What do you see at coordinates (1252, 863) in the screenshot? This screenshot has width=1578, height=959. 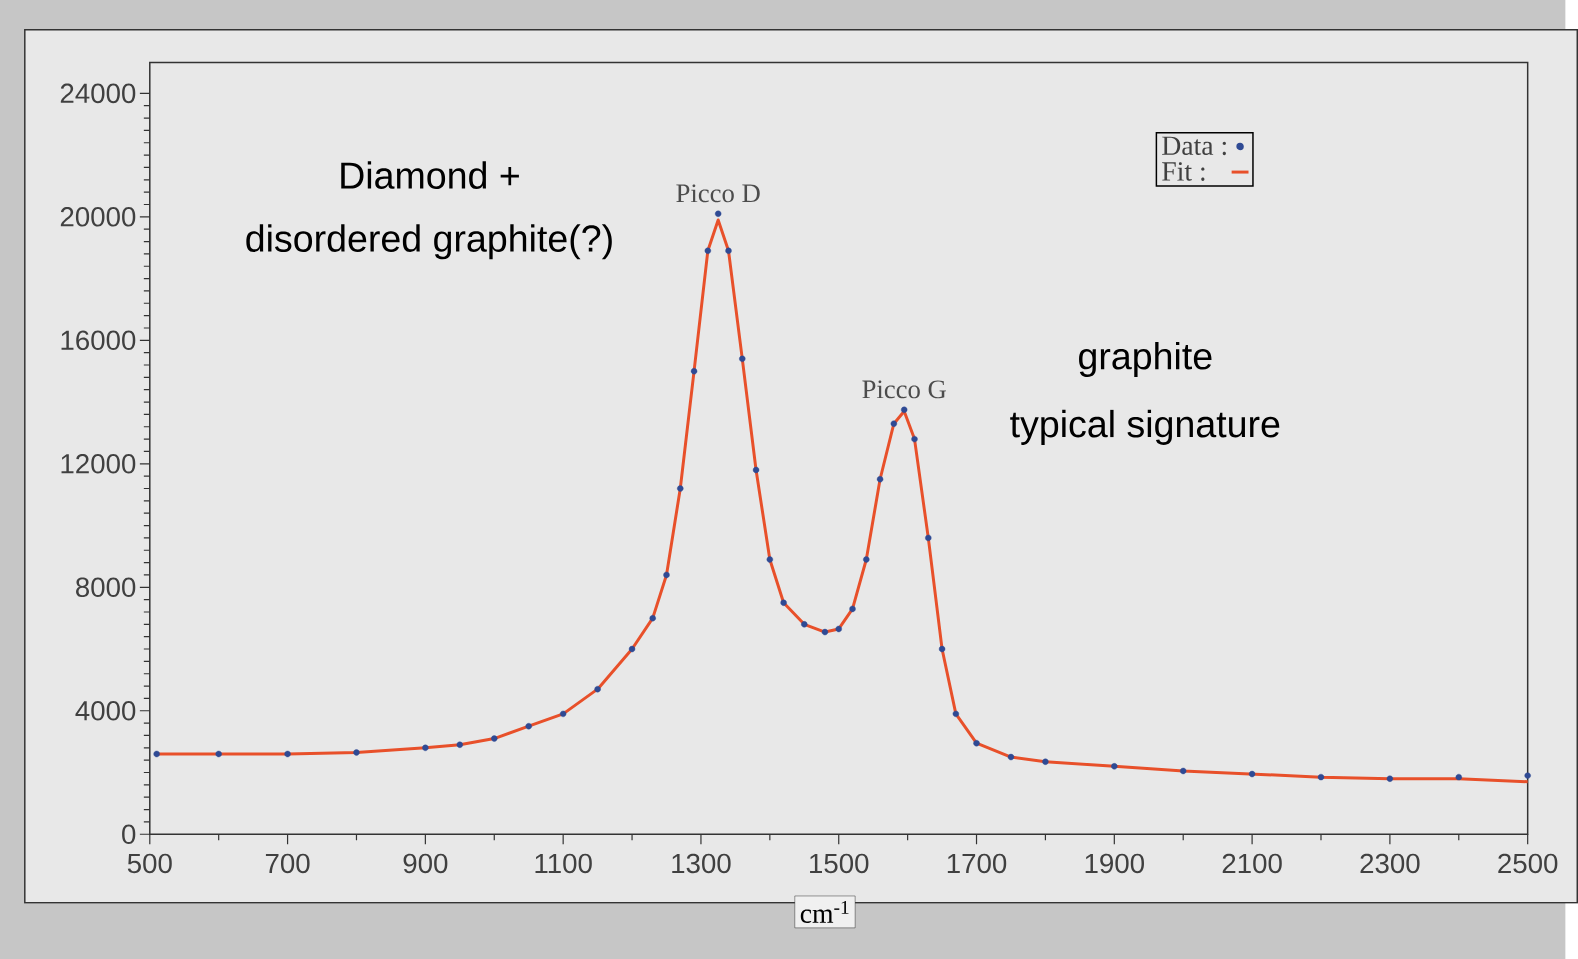 I see `x-tick-label: 2100` at bounding box center [1252, 863].